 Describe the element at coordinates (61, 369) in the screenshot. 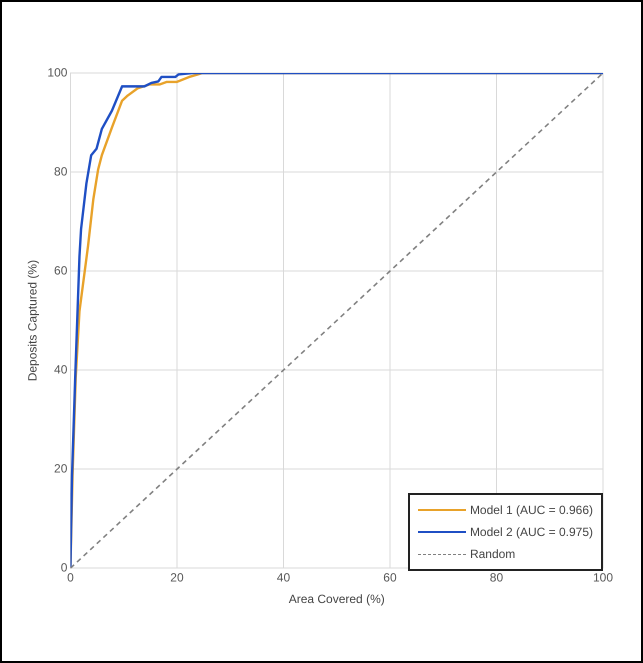

I see `y-tick-label: 40` at that location.